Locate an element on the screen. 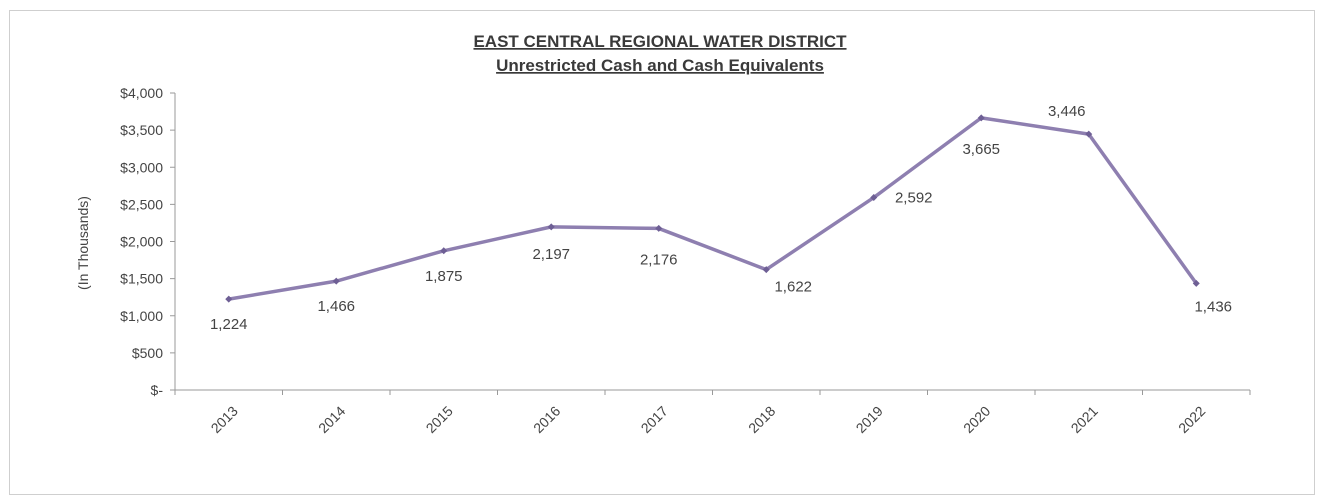 The image size is (1325, 503). x-tick-label: 2022 is located at coordinates (1191, 419).